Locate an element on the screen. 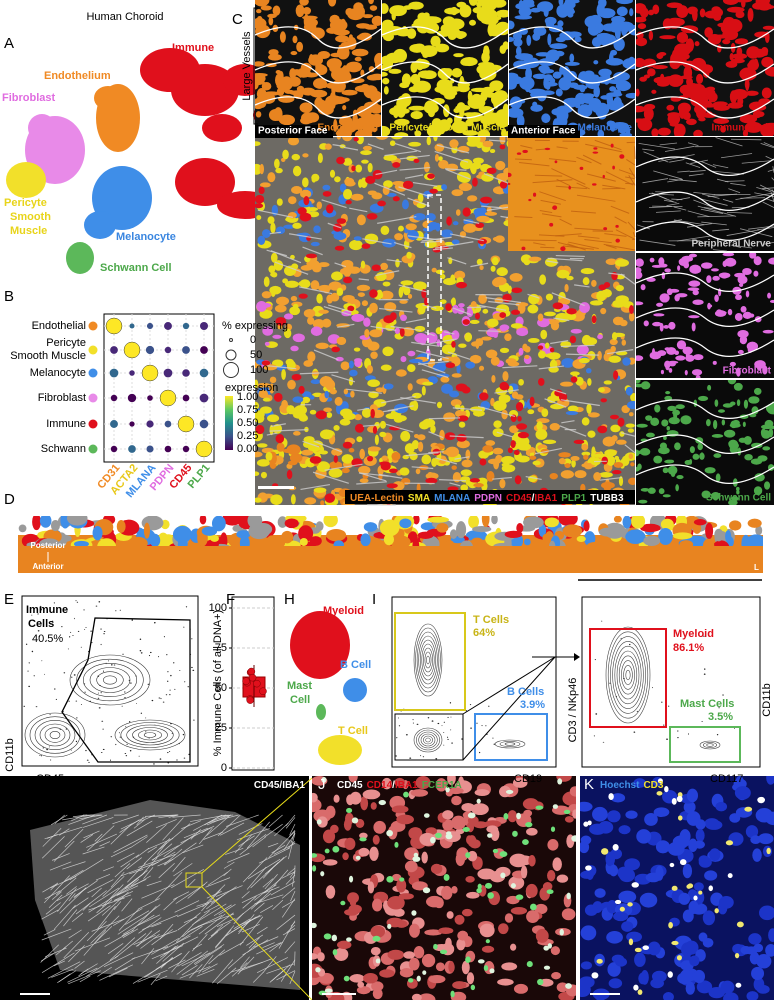 The width and height of the screenshot is (774, 1000). dot is located at coordinates (186, 424).